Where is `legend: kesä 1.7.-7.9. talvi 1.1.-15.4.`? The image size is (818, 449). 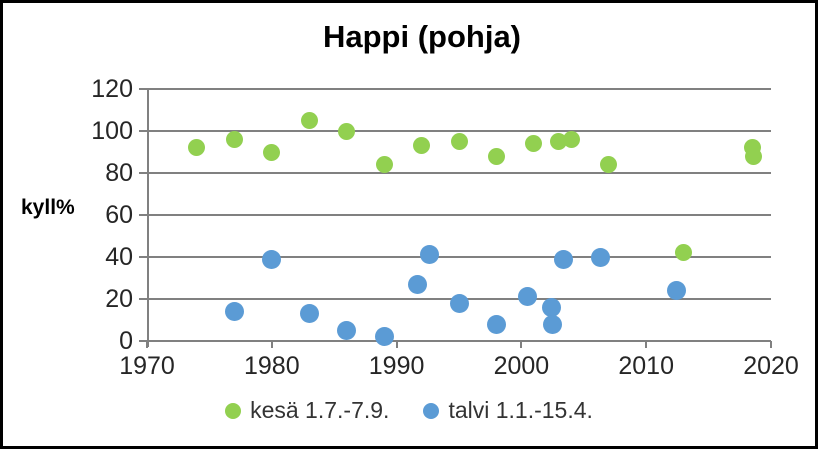
legend: kesä 1.7.-7.9. talvi 1.1.-15.4. is located at coordinates (409, 410).